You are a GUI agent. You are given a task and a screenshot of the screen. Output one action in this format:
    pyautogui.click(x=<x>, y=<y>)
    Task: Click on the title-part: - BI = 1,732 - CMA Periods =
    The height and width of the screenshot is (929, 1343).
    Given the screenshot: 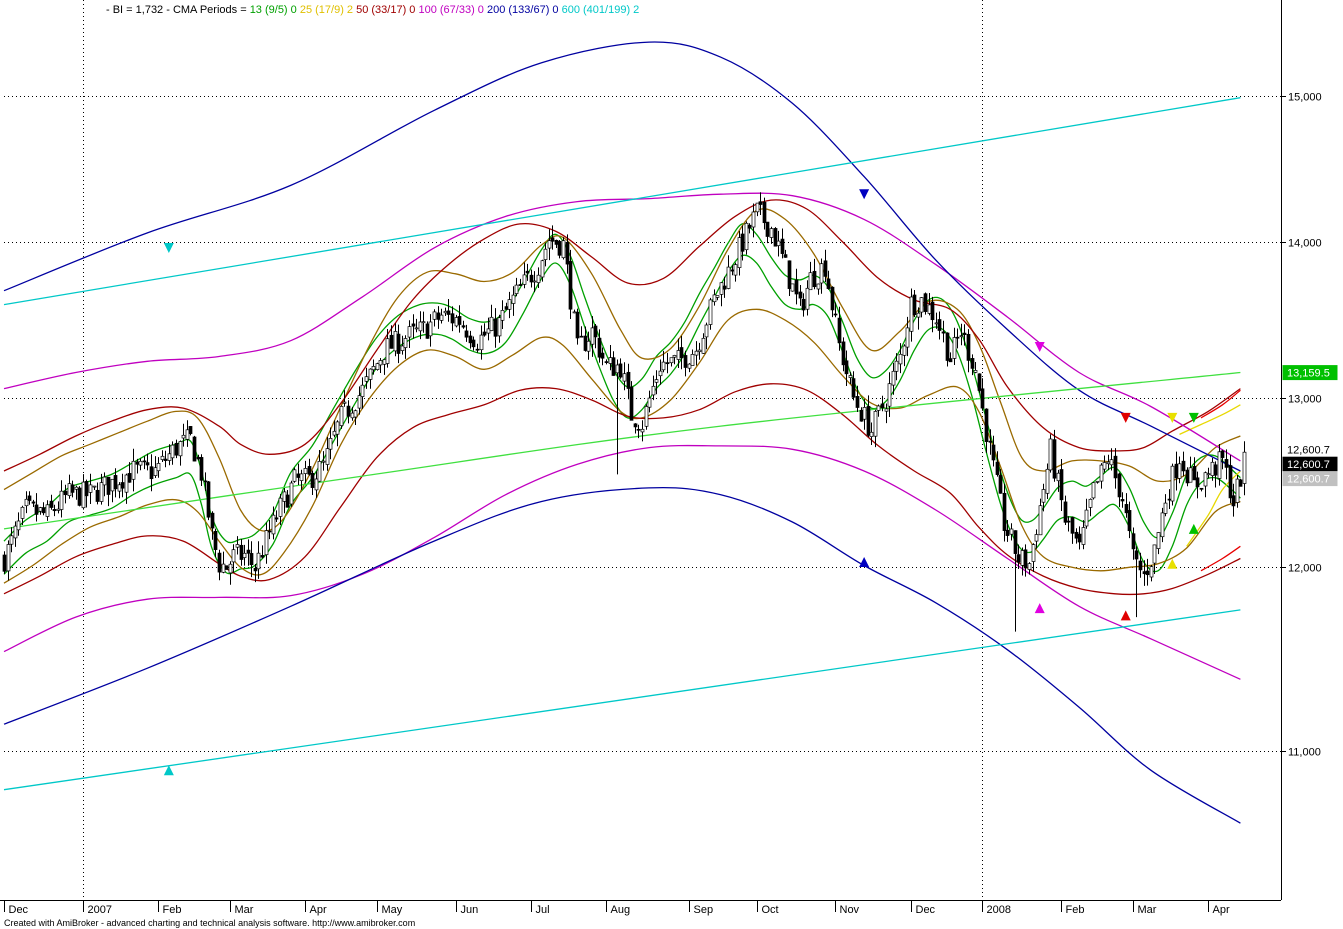 What is the action you would take?
    pyautogui.click(x=178, y=10)
    